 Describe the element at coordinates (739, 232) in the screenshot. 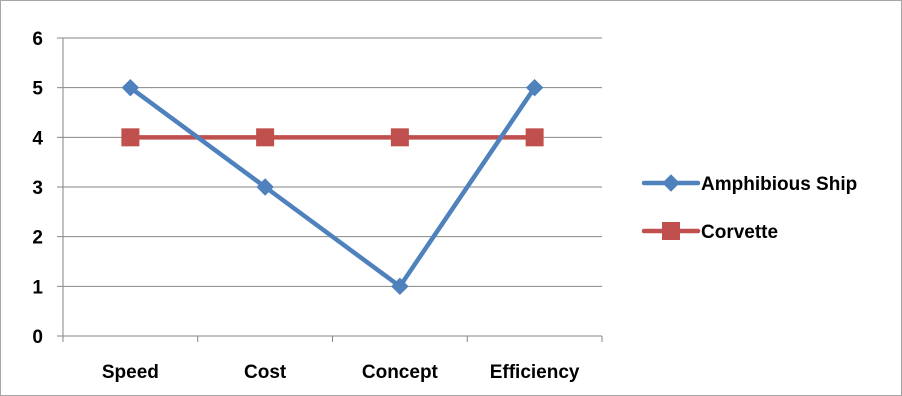

I see `legend-label-2: Corvette` at that location.